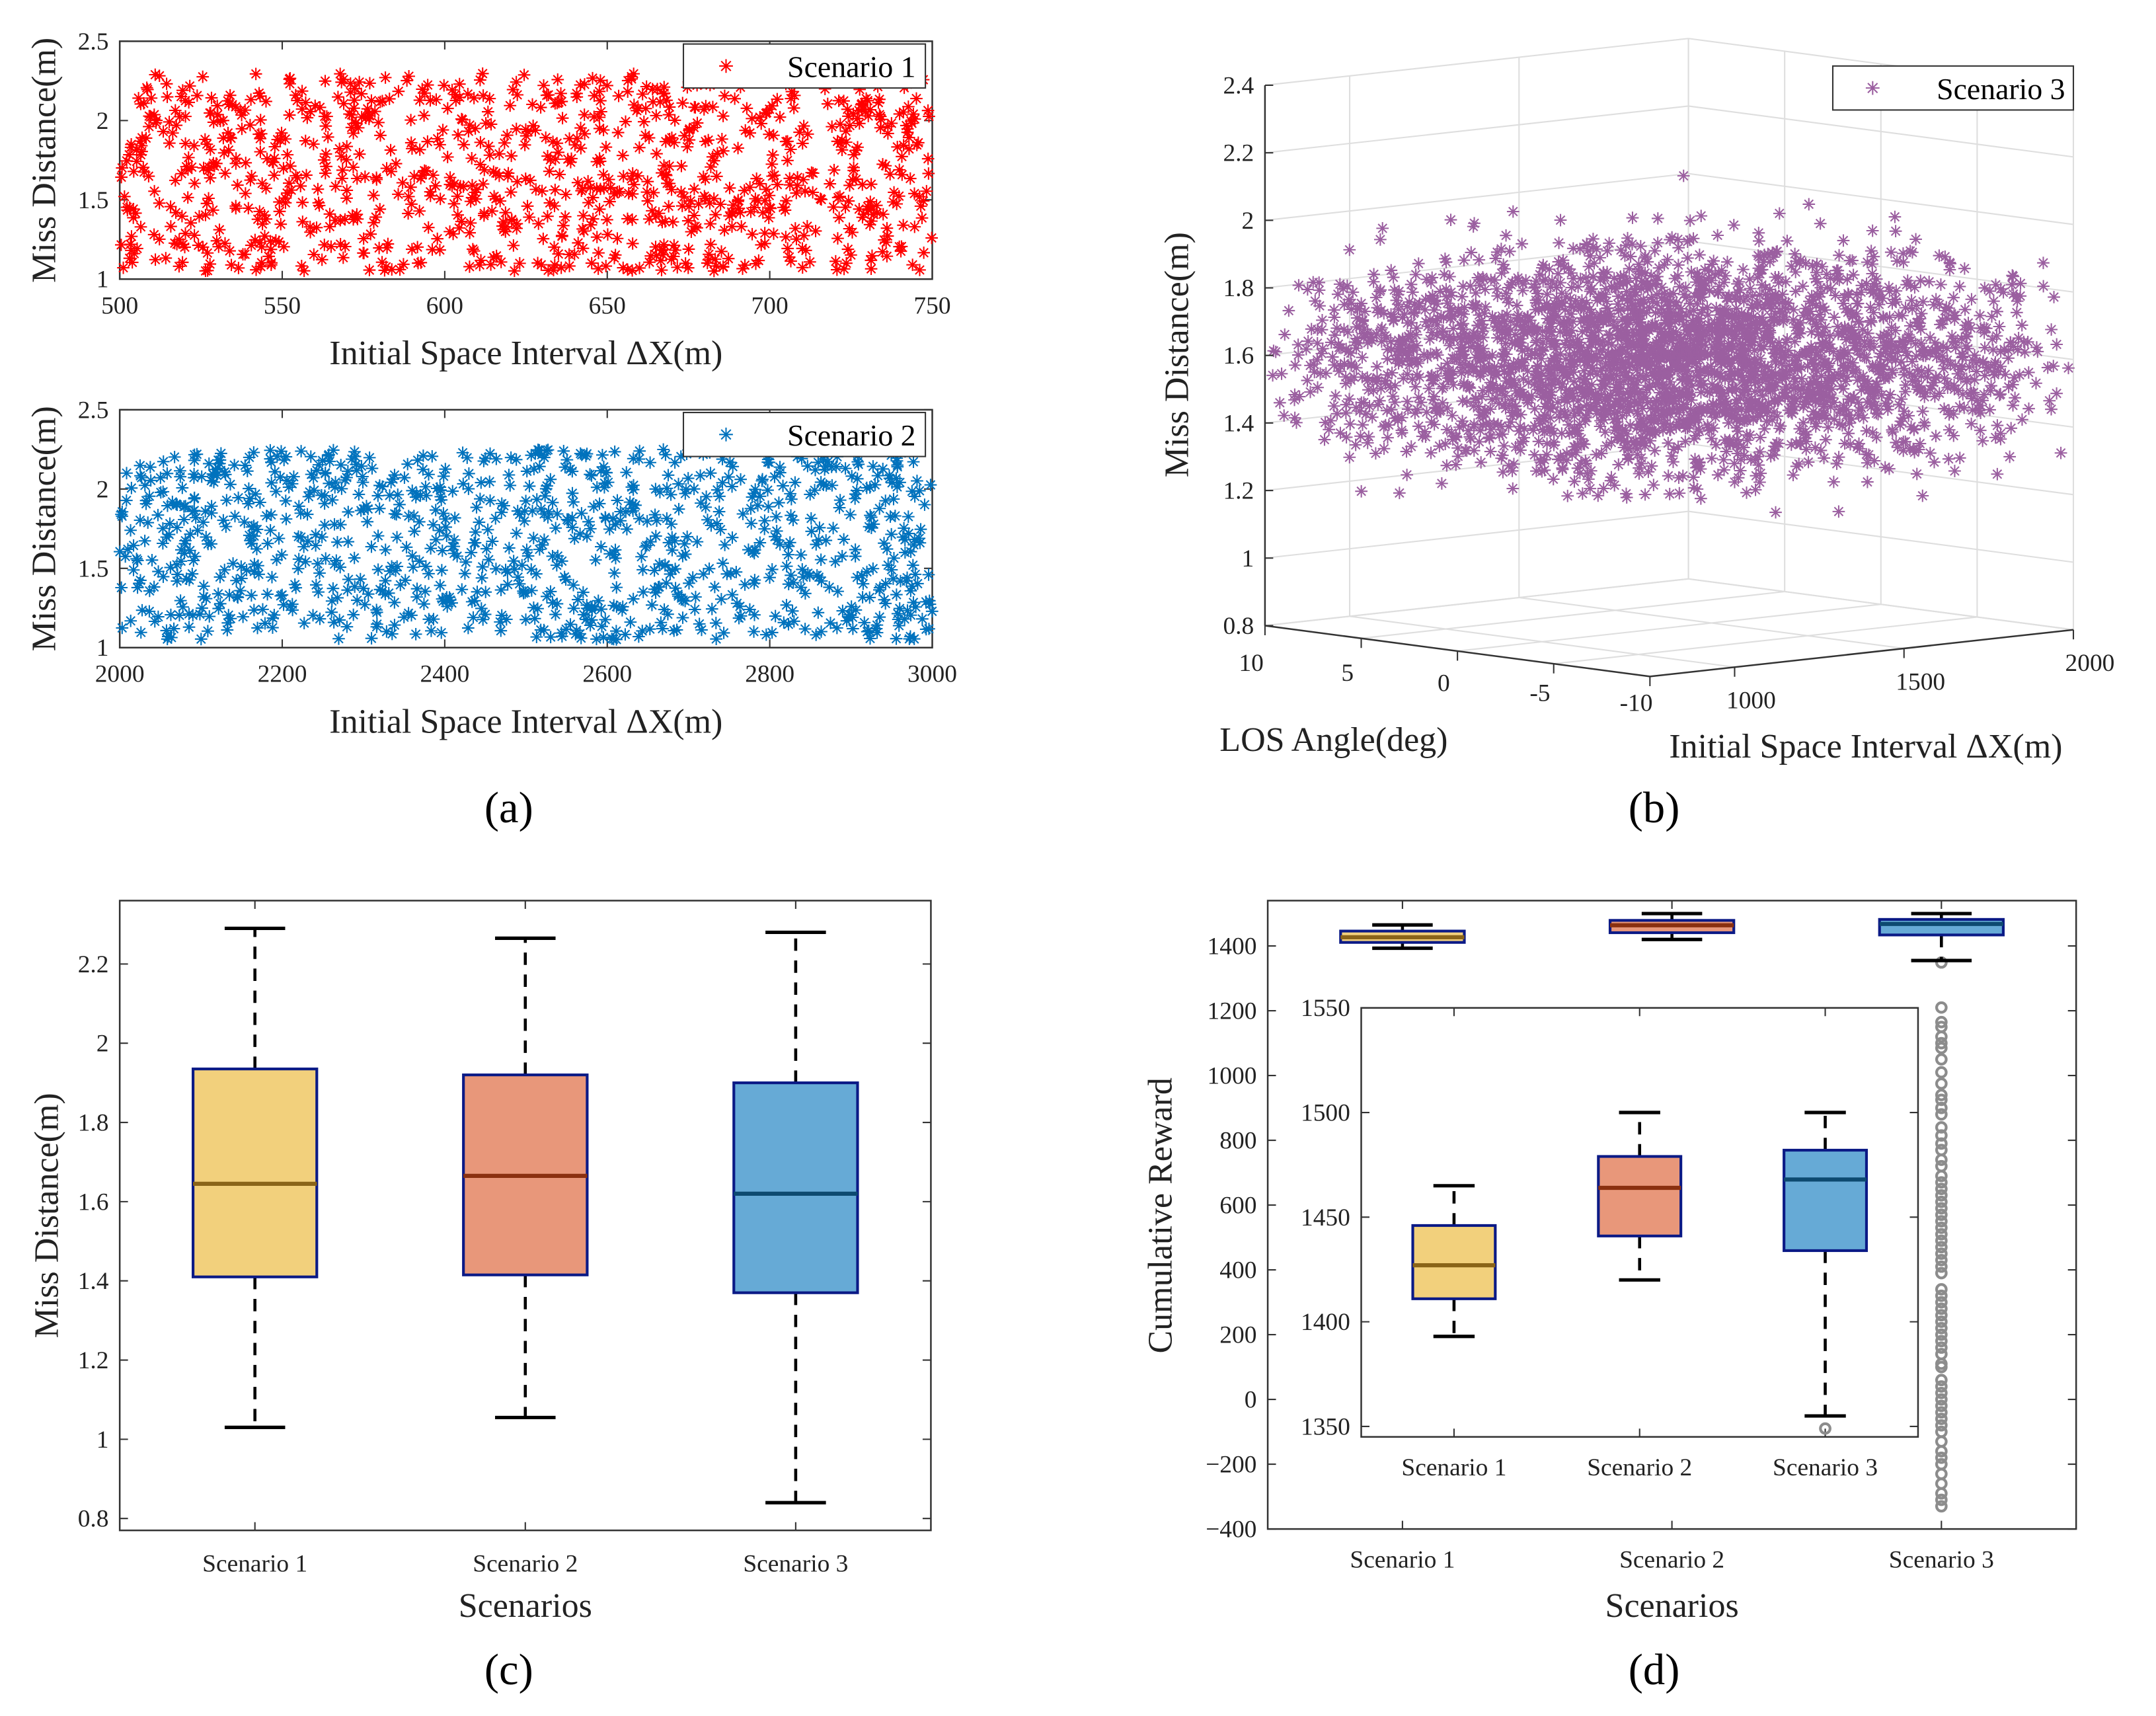 The height and width of the screenshot is (1716, 2156). What do you see at coordinates (282, 305) in the screenshot?
I see `x-tick-label: 550` at bounding box center [282, 305].